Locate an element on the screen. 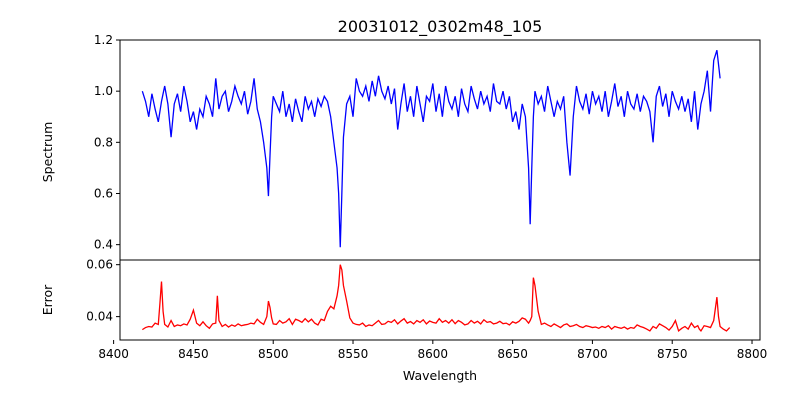 The image size is (800, 400). spectrum-y-tick-label: 0.4 is located at coordinates (103, 245).